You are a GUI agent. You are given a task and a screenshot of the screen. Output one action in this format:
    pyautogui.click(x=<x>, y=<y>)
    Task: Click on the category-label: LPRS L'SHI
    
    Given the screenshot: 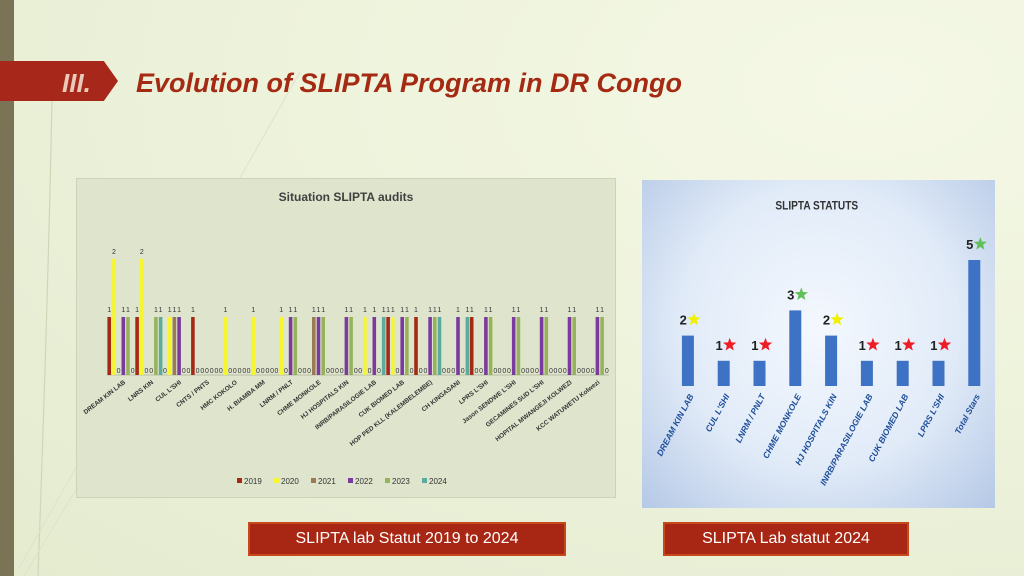 What is the action you would take?
    pyautogui.click(x=930, y=415)
    